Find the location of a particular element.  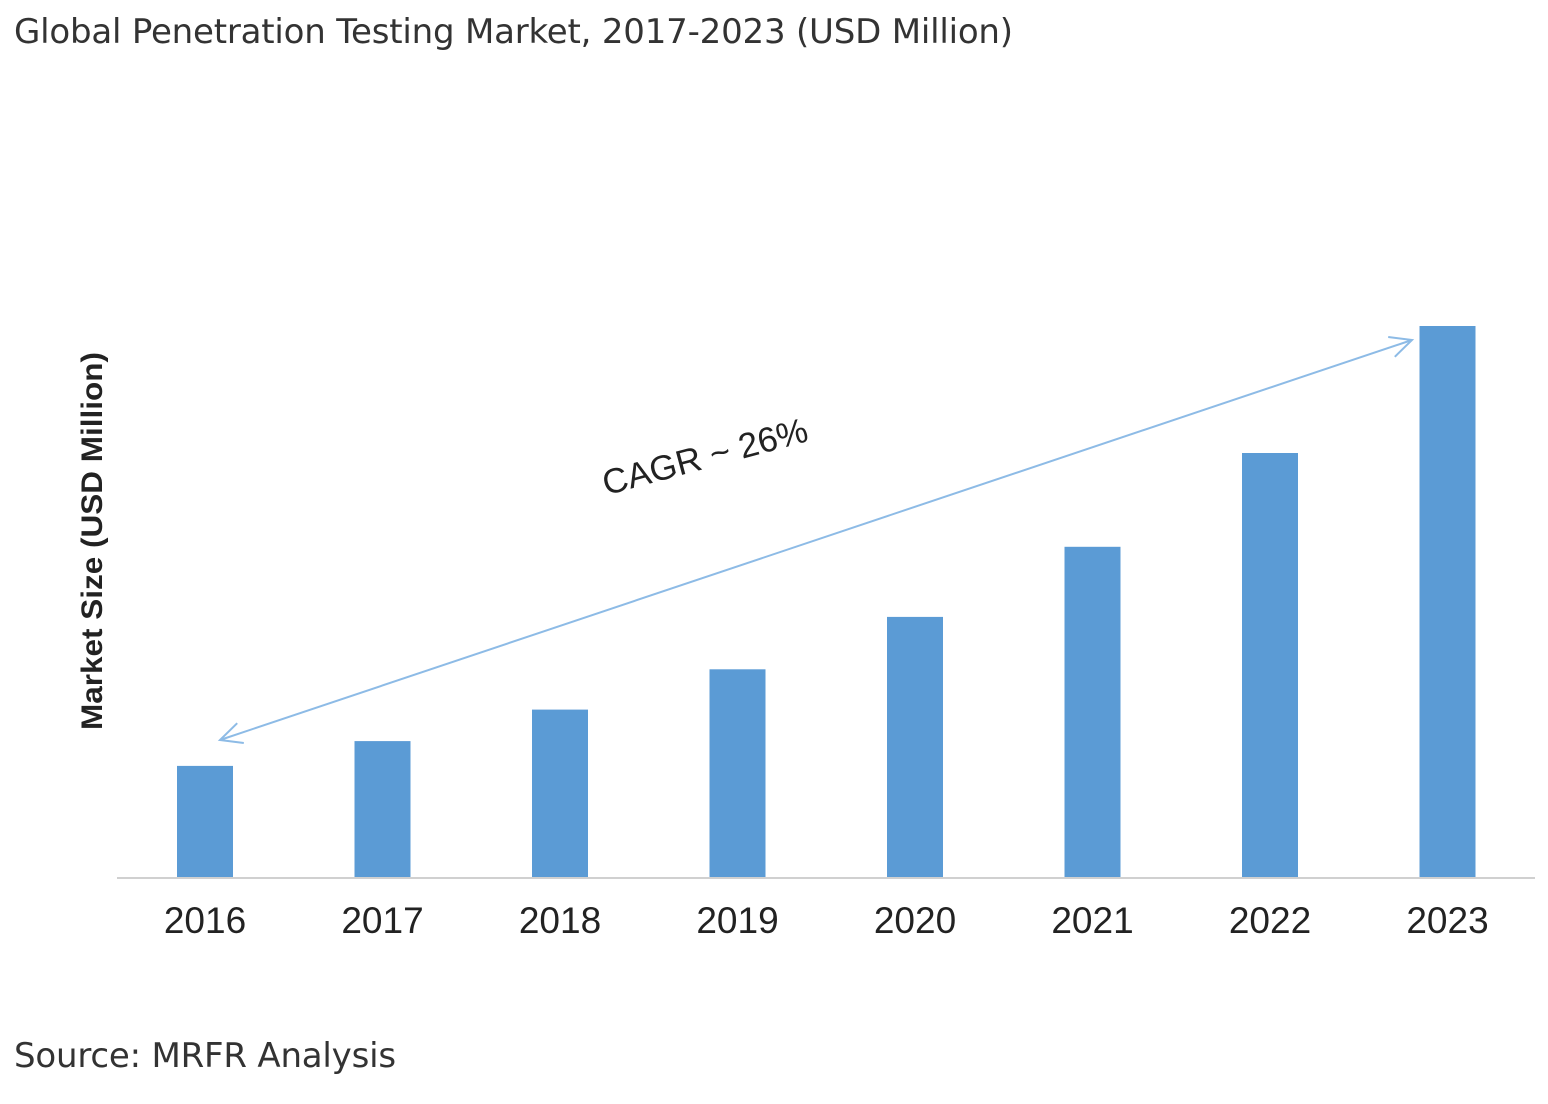

x-tick-label-2017: 2017 is located at coordinates (382, 920).